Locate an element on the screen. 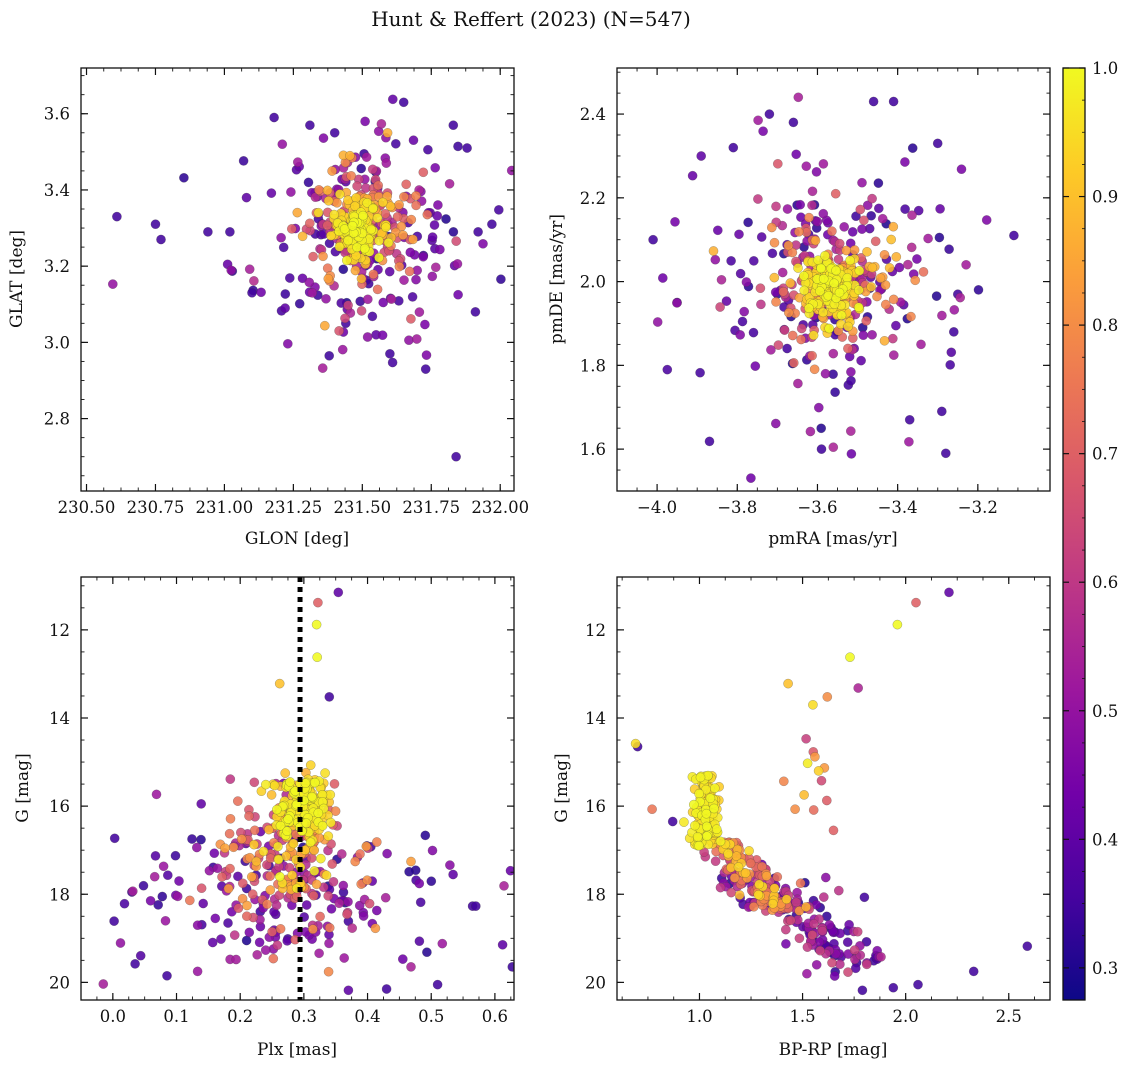  x-tick-label: 0.0 is located at coordinates (113, 1016).